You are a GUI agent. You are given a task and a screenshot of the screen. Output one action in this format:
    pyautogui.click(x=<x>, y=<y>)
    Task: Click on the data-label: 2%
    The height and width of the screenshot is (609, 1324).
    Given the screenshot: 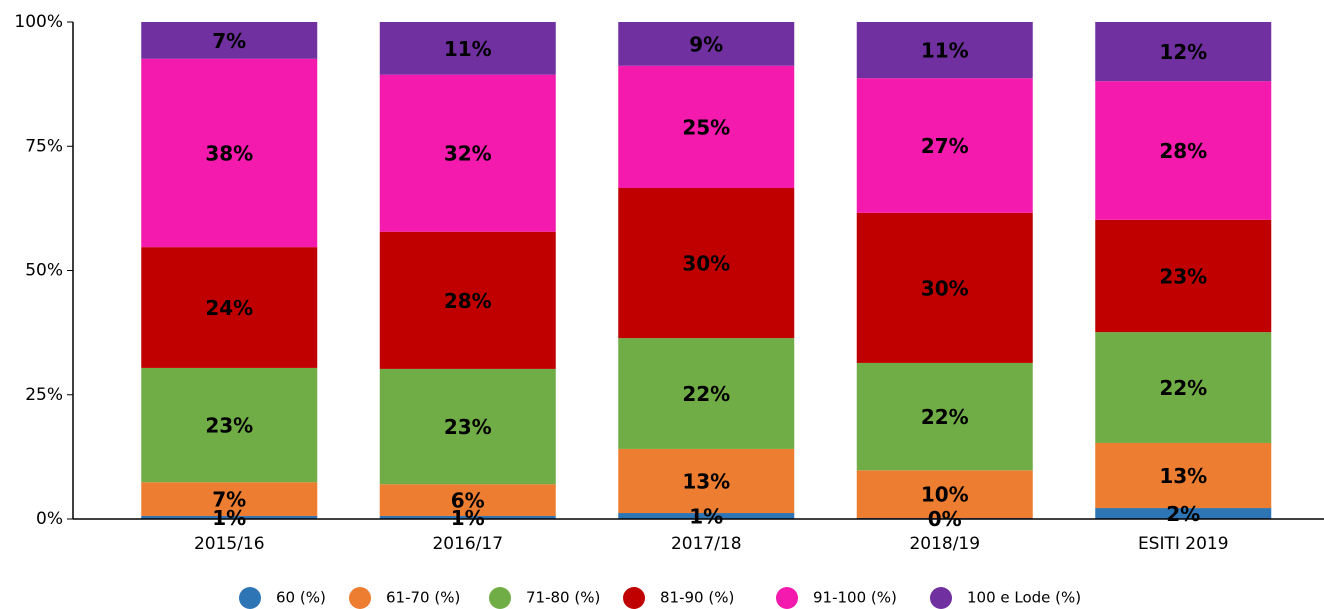 What is the action you would take?
    pyautogui.click(x=1183, y=514)
    